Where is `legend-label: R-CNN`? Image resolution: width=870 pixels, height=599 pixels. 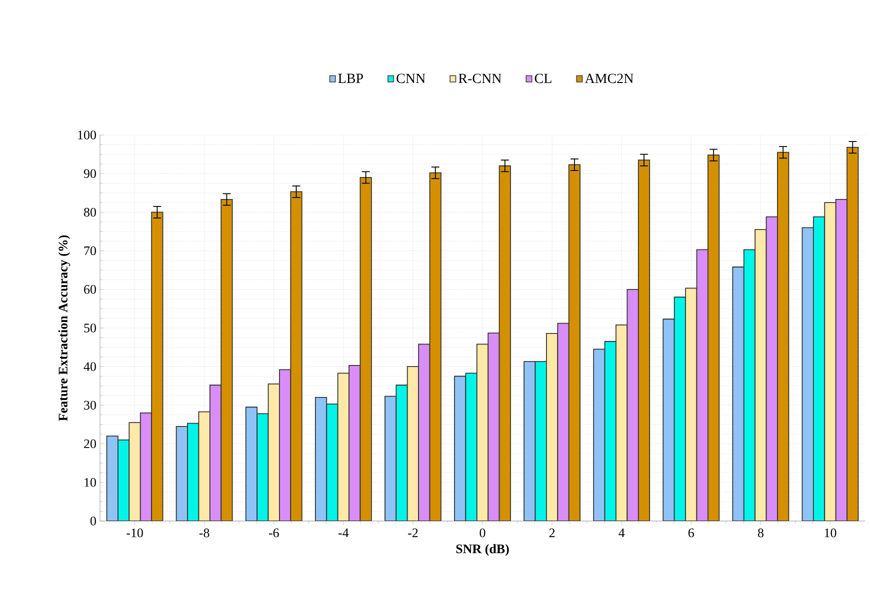 legend-label: R-CNN is located at coordinates (480, 79).